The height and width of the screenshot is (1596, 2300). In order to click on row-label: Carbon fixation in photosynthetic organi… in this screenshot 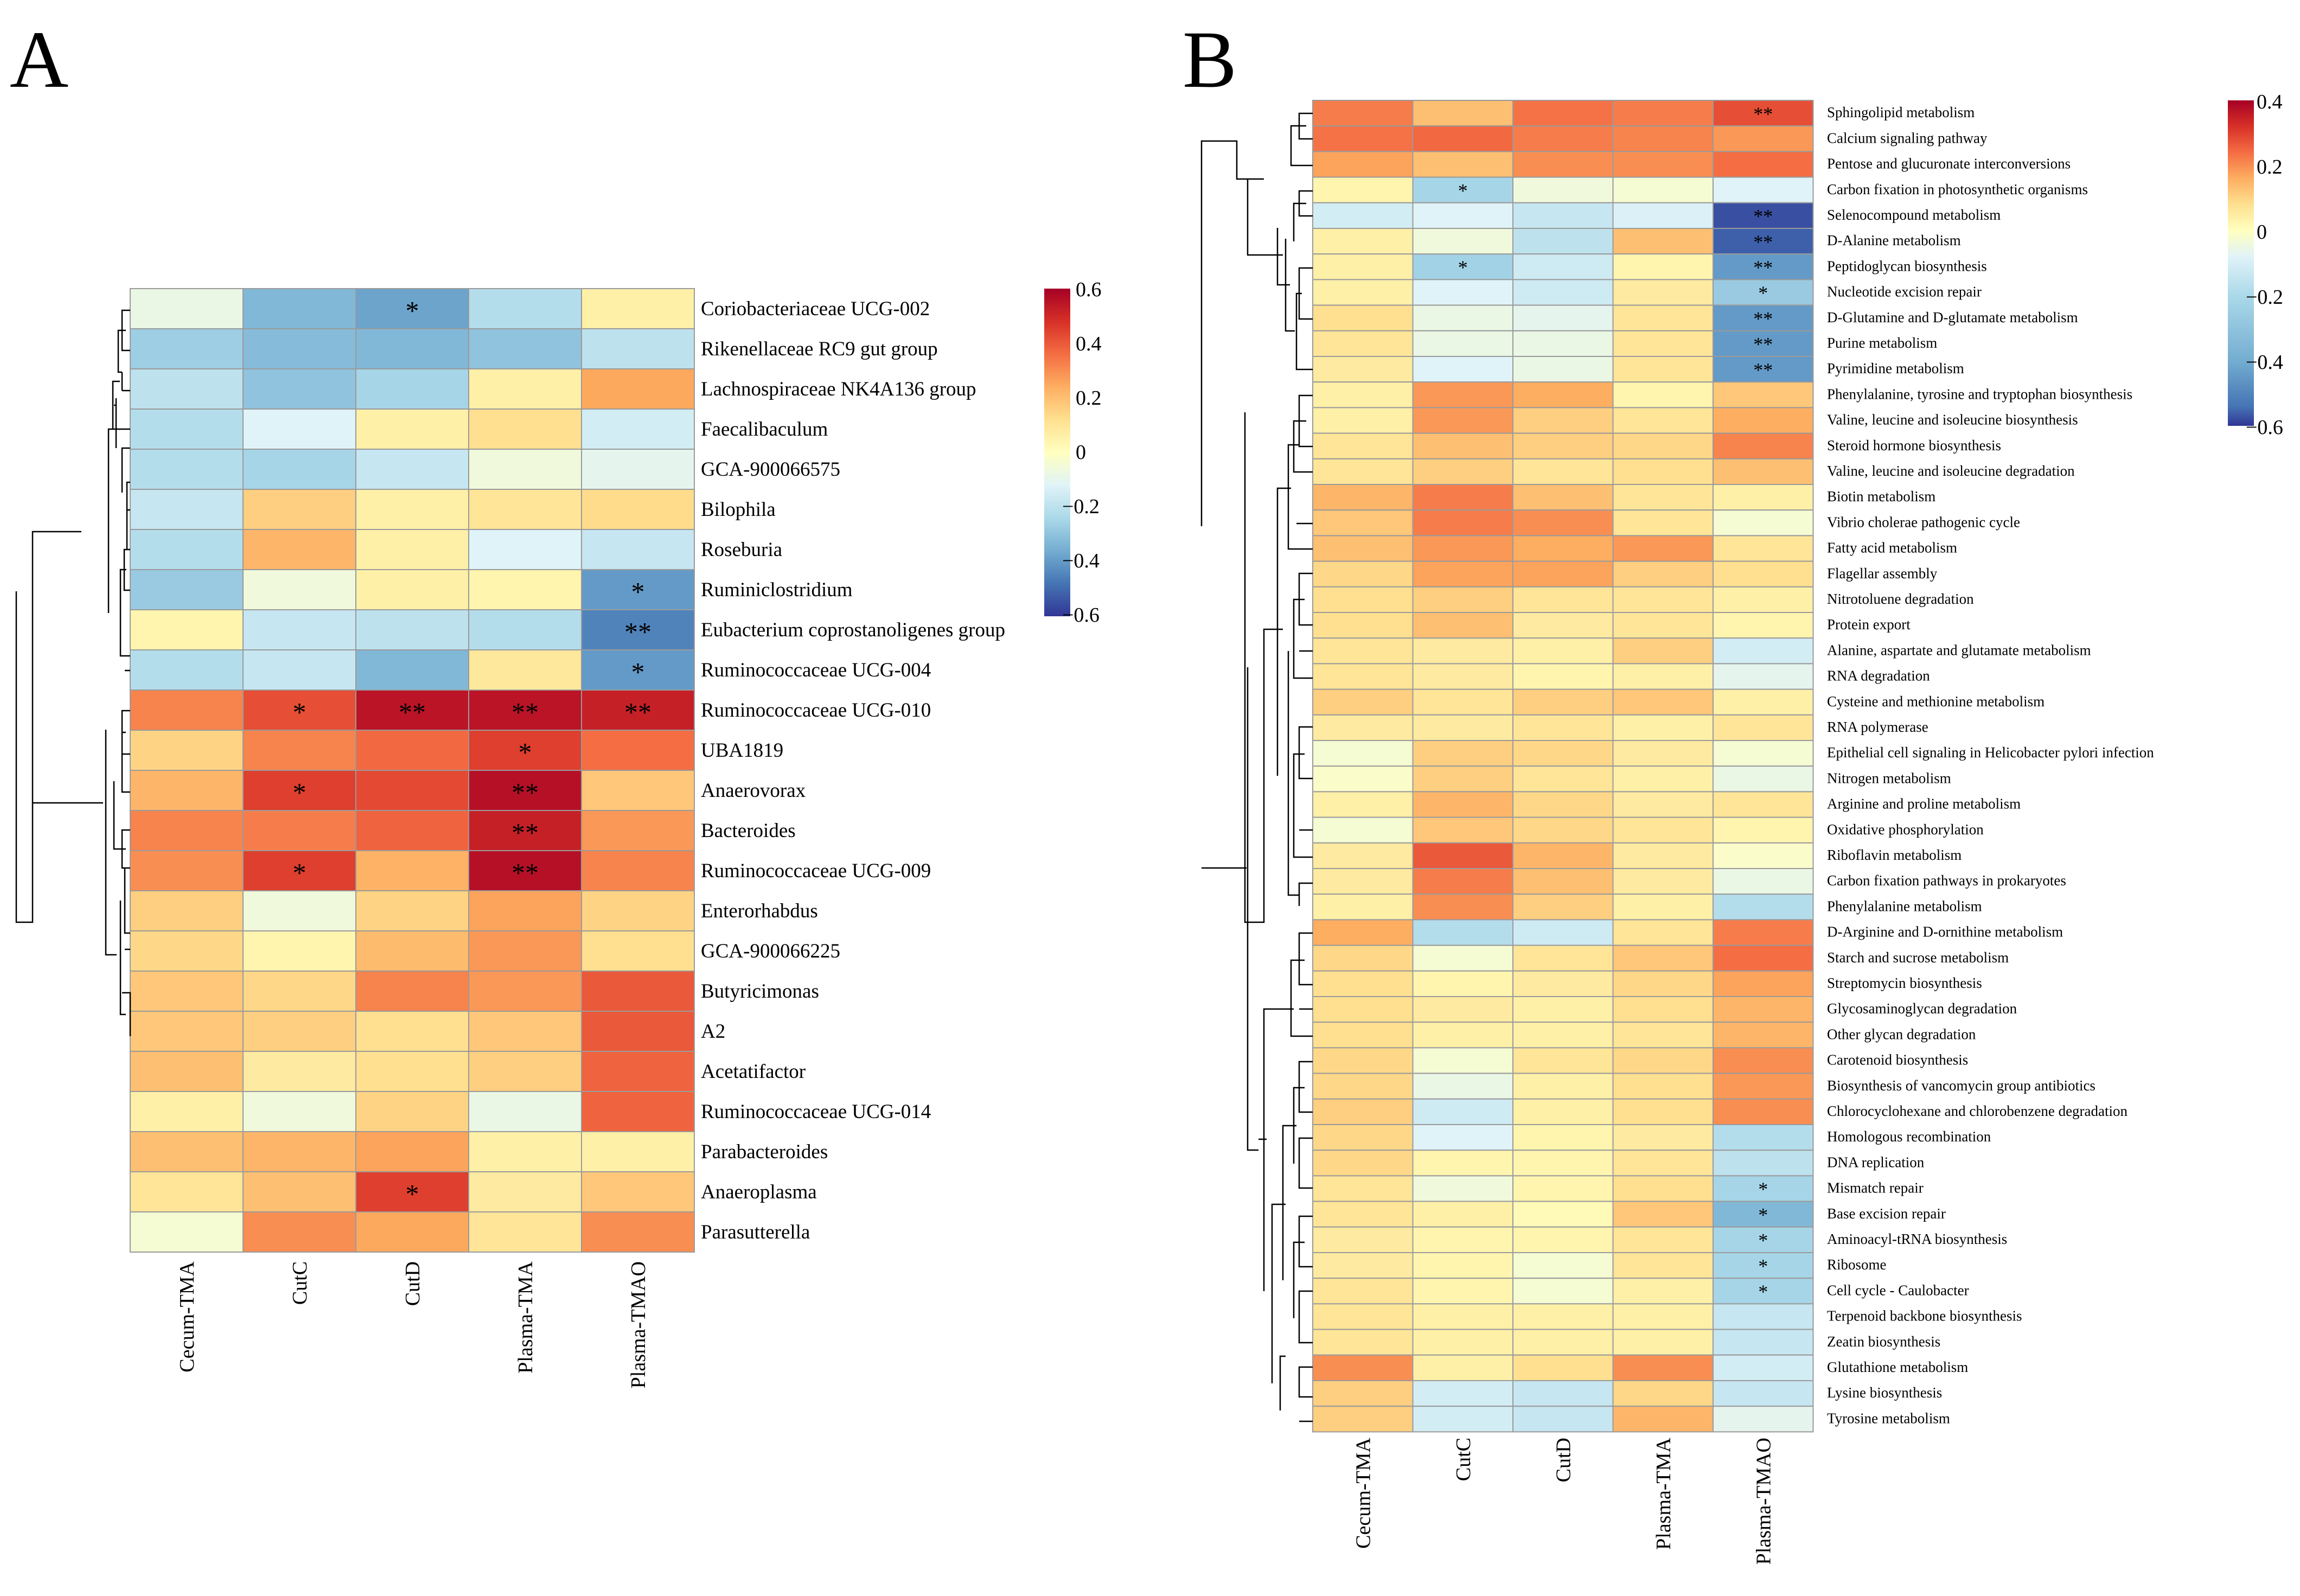, I will do `click(1958, 189)`.